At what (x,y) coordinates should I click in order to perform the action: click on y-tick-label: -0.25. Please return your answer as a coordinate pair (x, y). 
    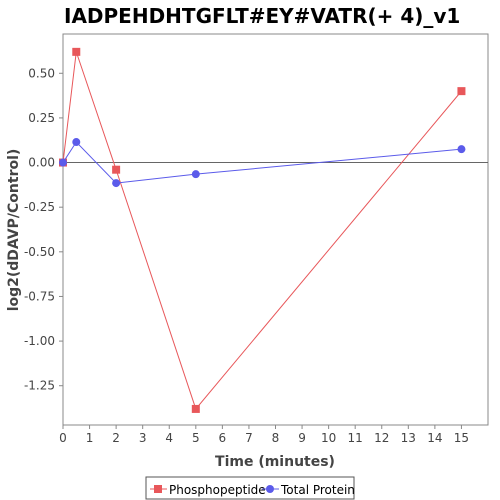
    Looking at the image, I should click on (39, 207).